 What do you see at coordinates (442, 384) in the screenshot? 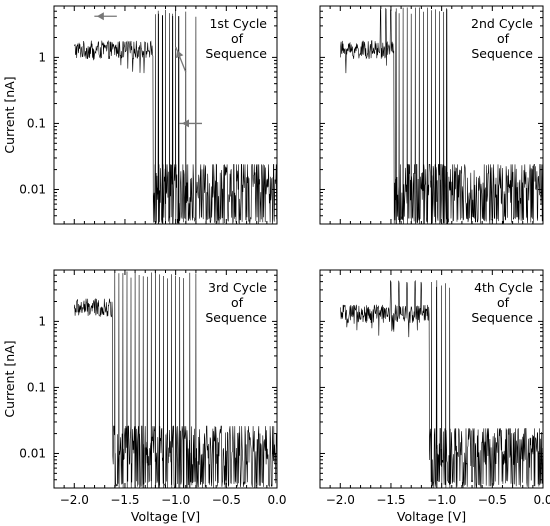
I see `current-trace` at bounding box center [442, 384].